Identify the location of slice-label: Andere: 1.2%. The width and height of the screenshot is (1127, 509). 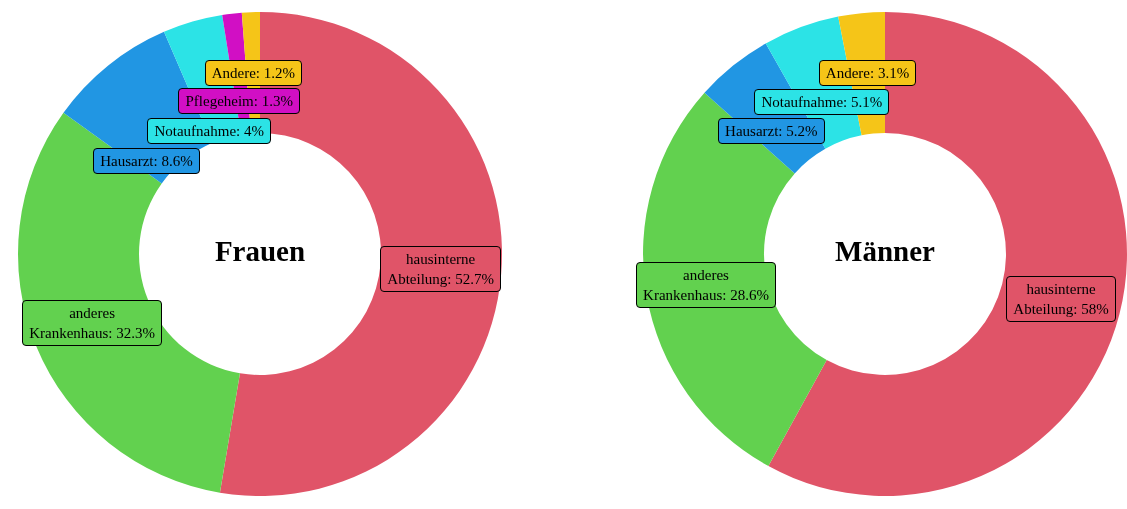
(253, 72).